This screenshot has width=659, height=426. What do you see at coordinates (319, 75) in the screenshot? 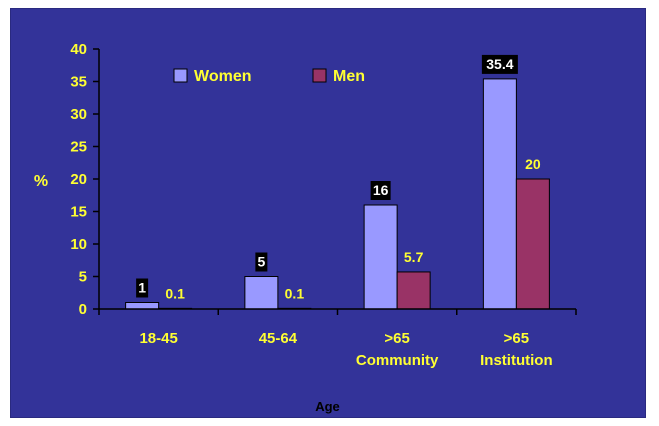
I see `legend-swatch-men` at bounding box center [319, 75].